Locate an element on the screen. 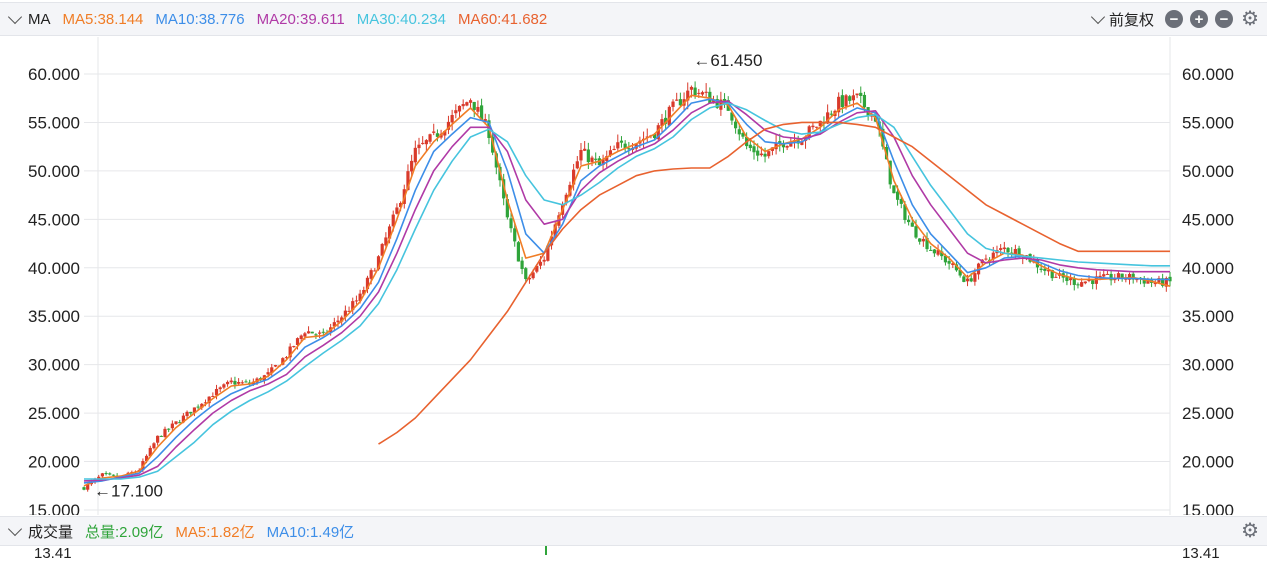  minus-circle-icon: − is located at coordinates (1174, 19).